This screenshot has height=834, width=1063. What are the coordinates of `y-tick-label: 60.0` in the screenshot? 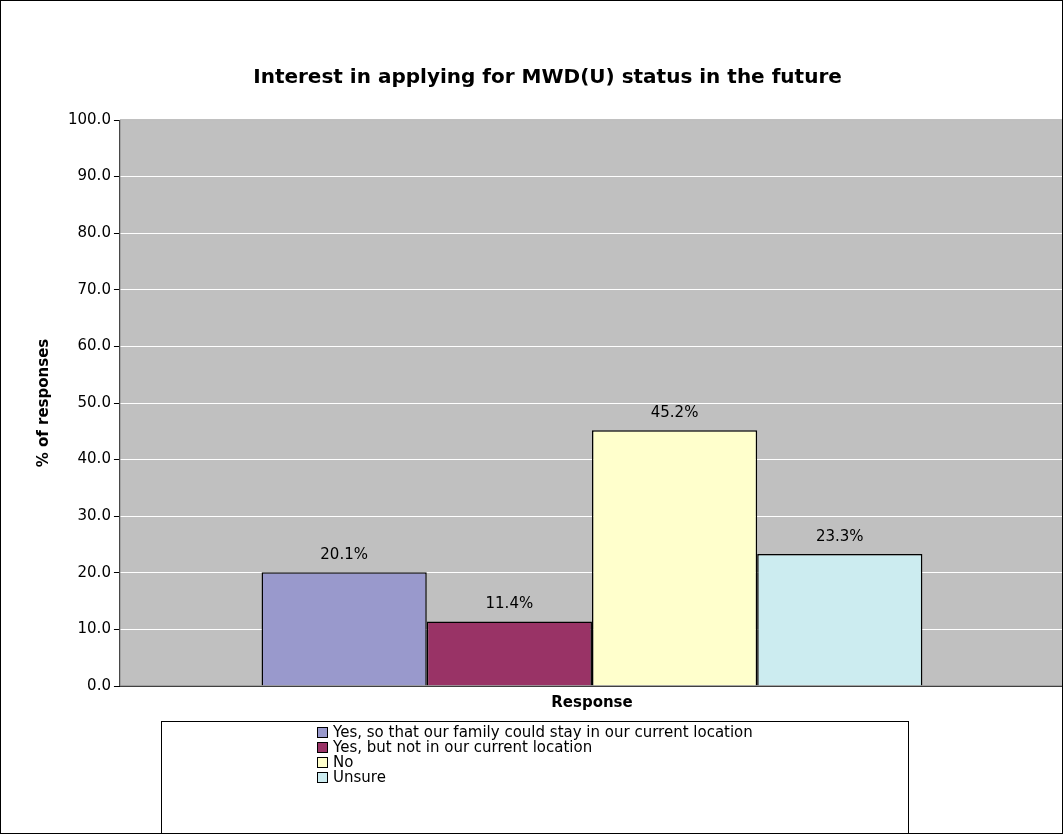 It's located at (94, 345).